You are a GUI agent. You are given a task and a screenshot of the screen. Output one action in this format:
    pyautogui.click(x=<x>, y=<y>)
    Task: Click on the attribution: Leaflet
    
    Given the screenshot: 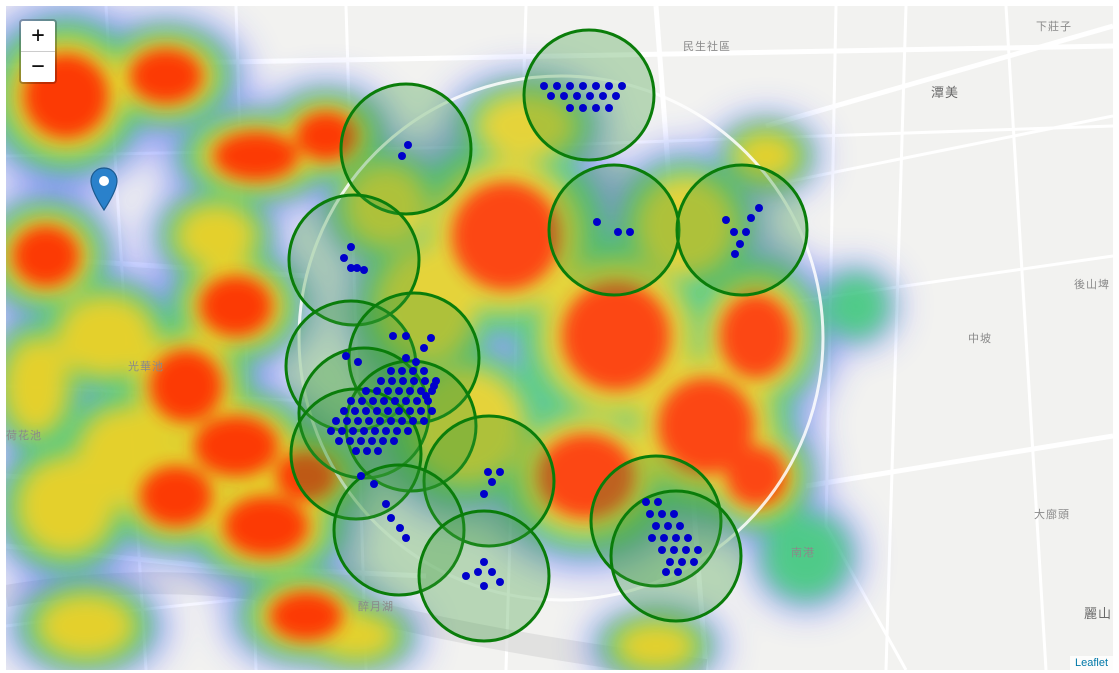 What is the action you would take?
    pyautogui.click(x=1091, y=663)
    